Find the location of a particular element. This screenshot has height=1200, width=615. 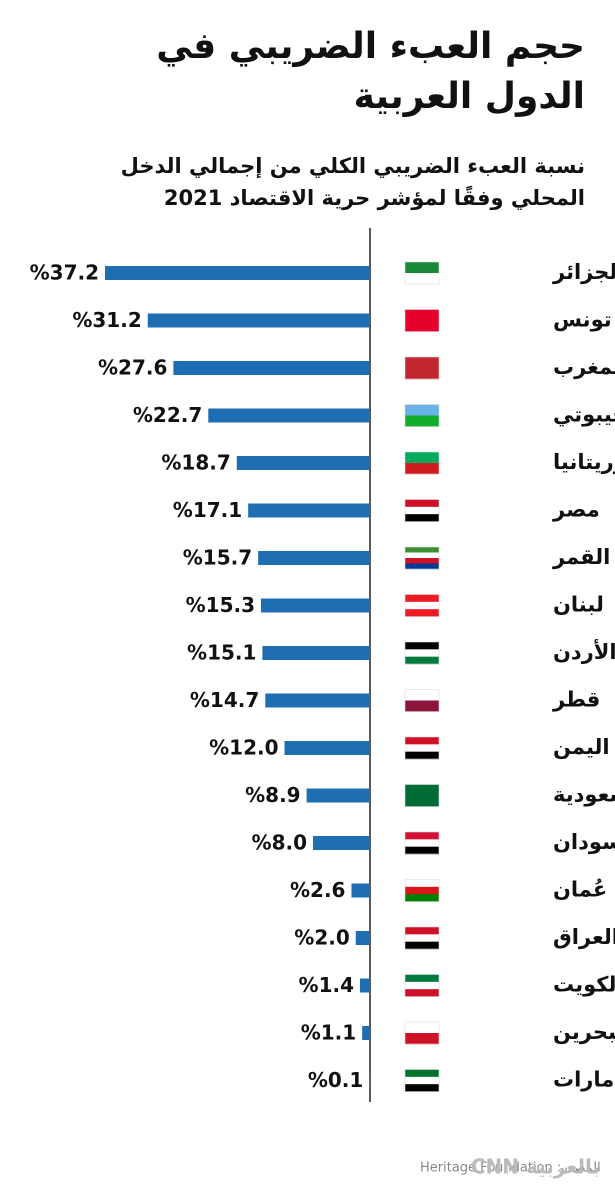

value-label: %15.7 is located at coordinates (217, 558).